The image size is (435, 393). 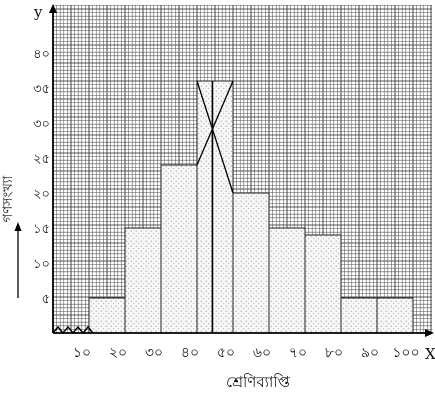 What do you see at coordinates (154, 353) in the screenshot?
I see `x-tick-label: ৩০` at bounding box center [154, 353].